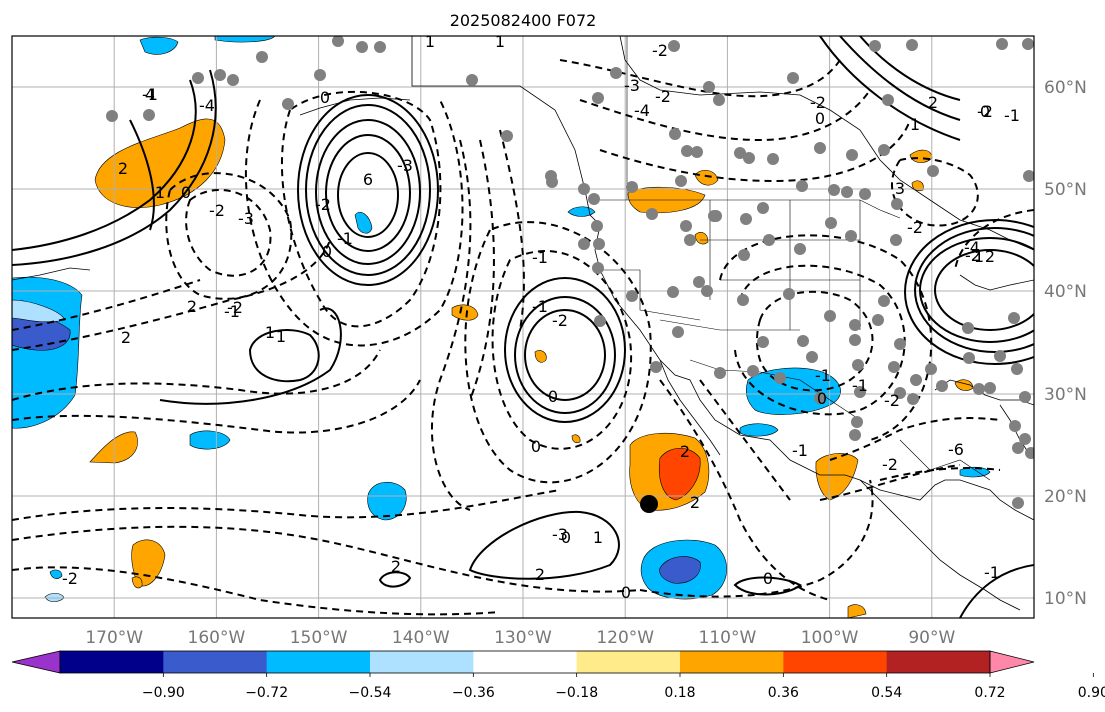 The image size is (1105, 712). Describe the element at coordinates (931, 638) in the screenshot. I see `longitude-label: 90°W` at that location.